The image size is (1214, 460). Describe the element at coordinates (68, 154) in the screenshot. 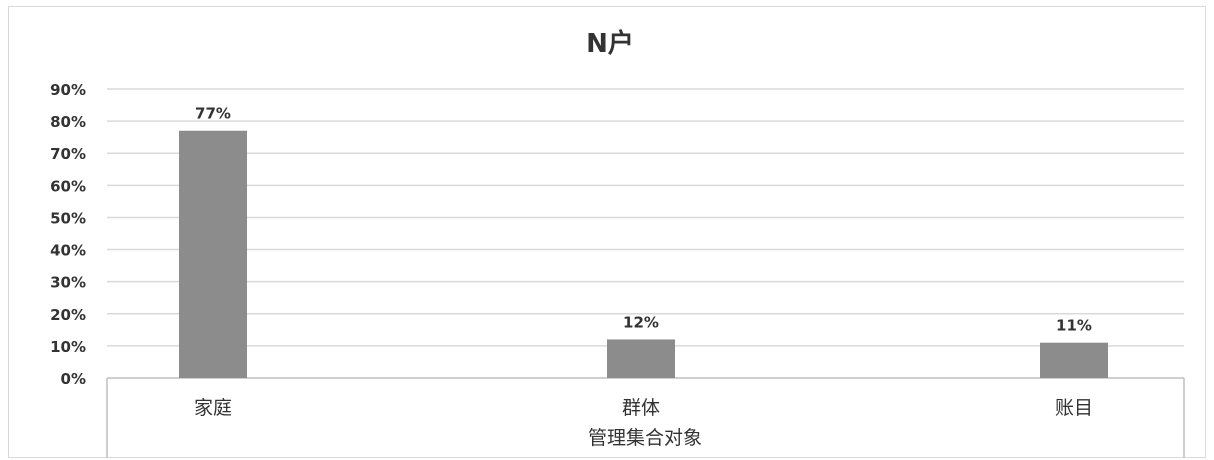

I see `y-tick-label: 70%` at that location.